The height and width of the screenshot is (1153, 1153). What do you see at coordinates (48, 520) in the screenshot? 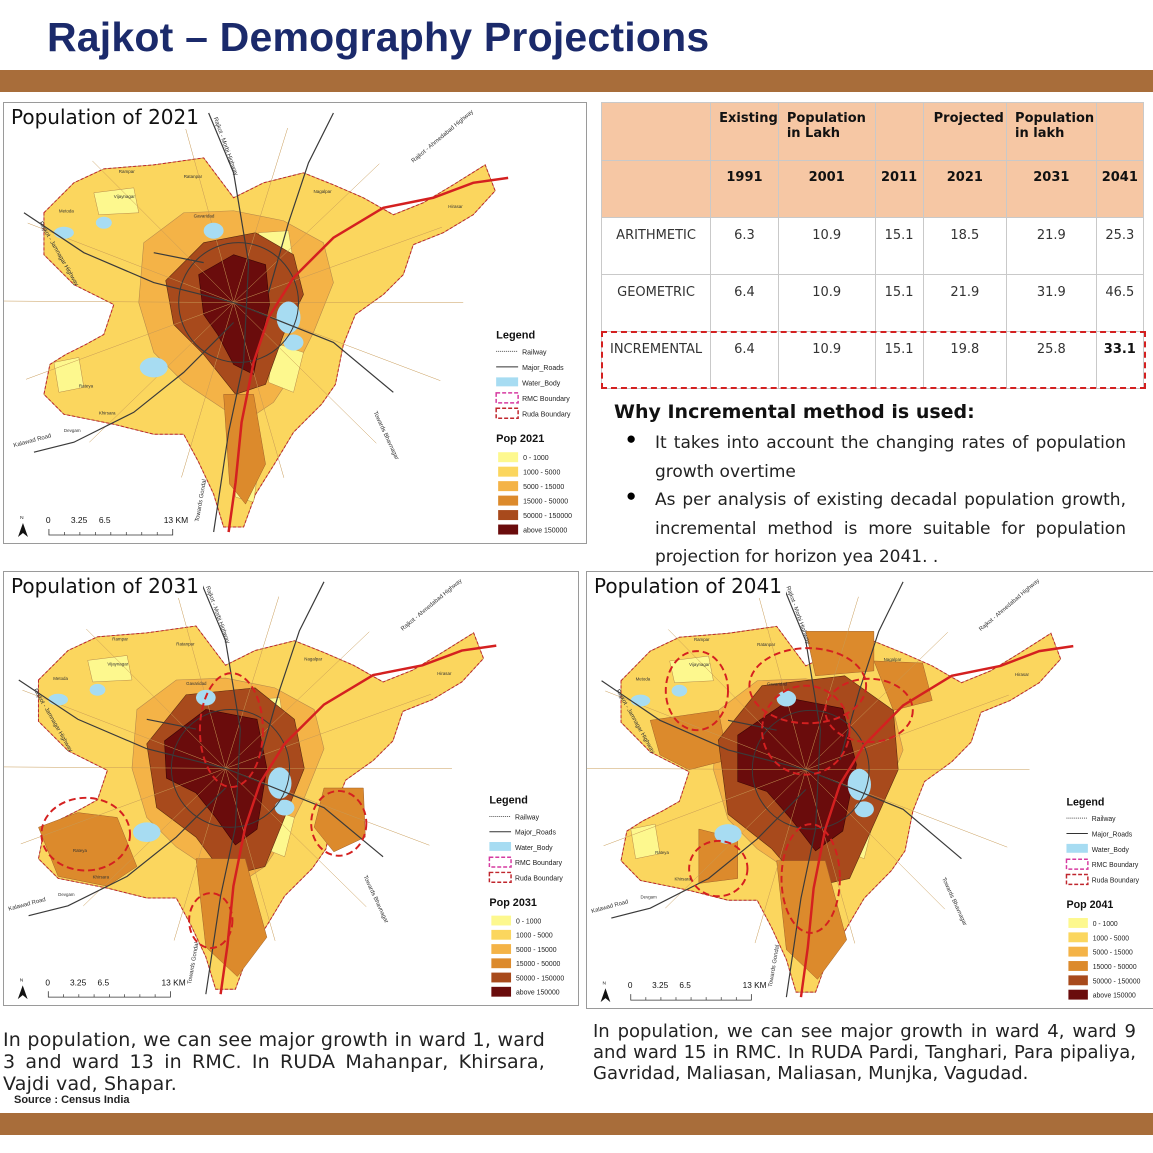
I see `scale-tick-label: 0` at bounding box center [48, 520].